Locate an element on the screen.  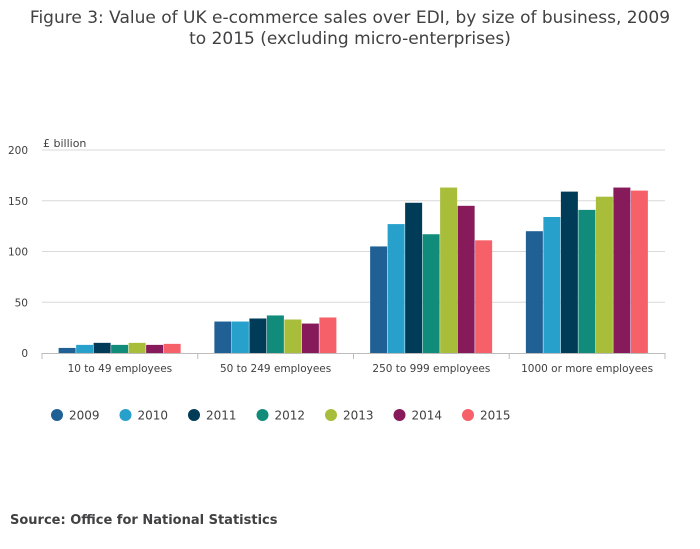
y-tick-label: 0 is located at coordinates (24, 354).